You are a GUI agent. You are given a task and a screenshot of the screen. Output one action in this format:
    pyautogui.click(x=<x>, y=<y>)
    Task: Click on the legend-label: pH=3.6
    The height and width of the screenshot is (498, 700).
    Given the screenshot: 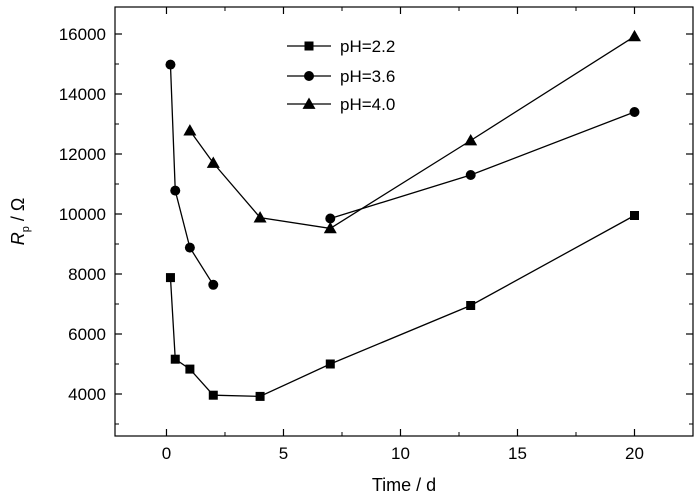 What is the action you would take?
    pyautogui.click(x=367, y=76)
    